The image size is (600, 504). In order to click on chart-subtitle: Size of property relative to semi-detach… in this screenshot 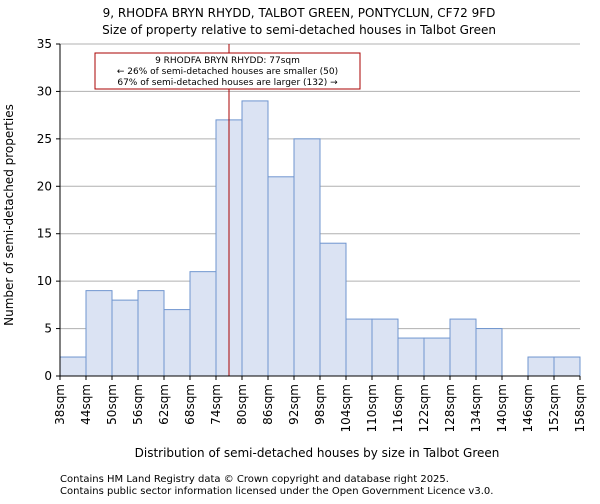, I will do `click(299, 30)`.